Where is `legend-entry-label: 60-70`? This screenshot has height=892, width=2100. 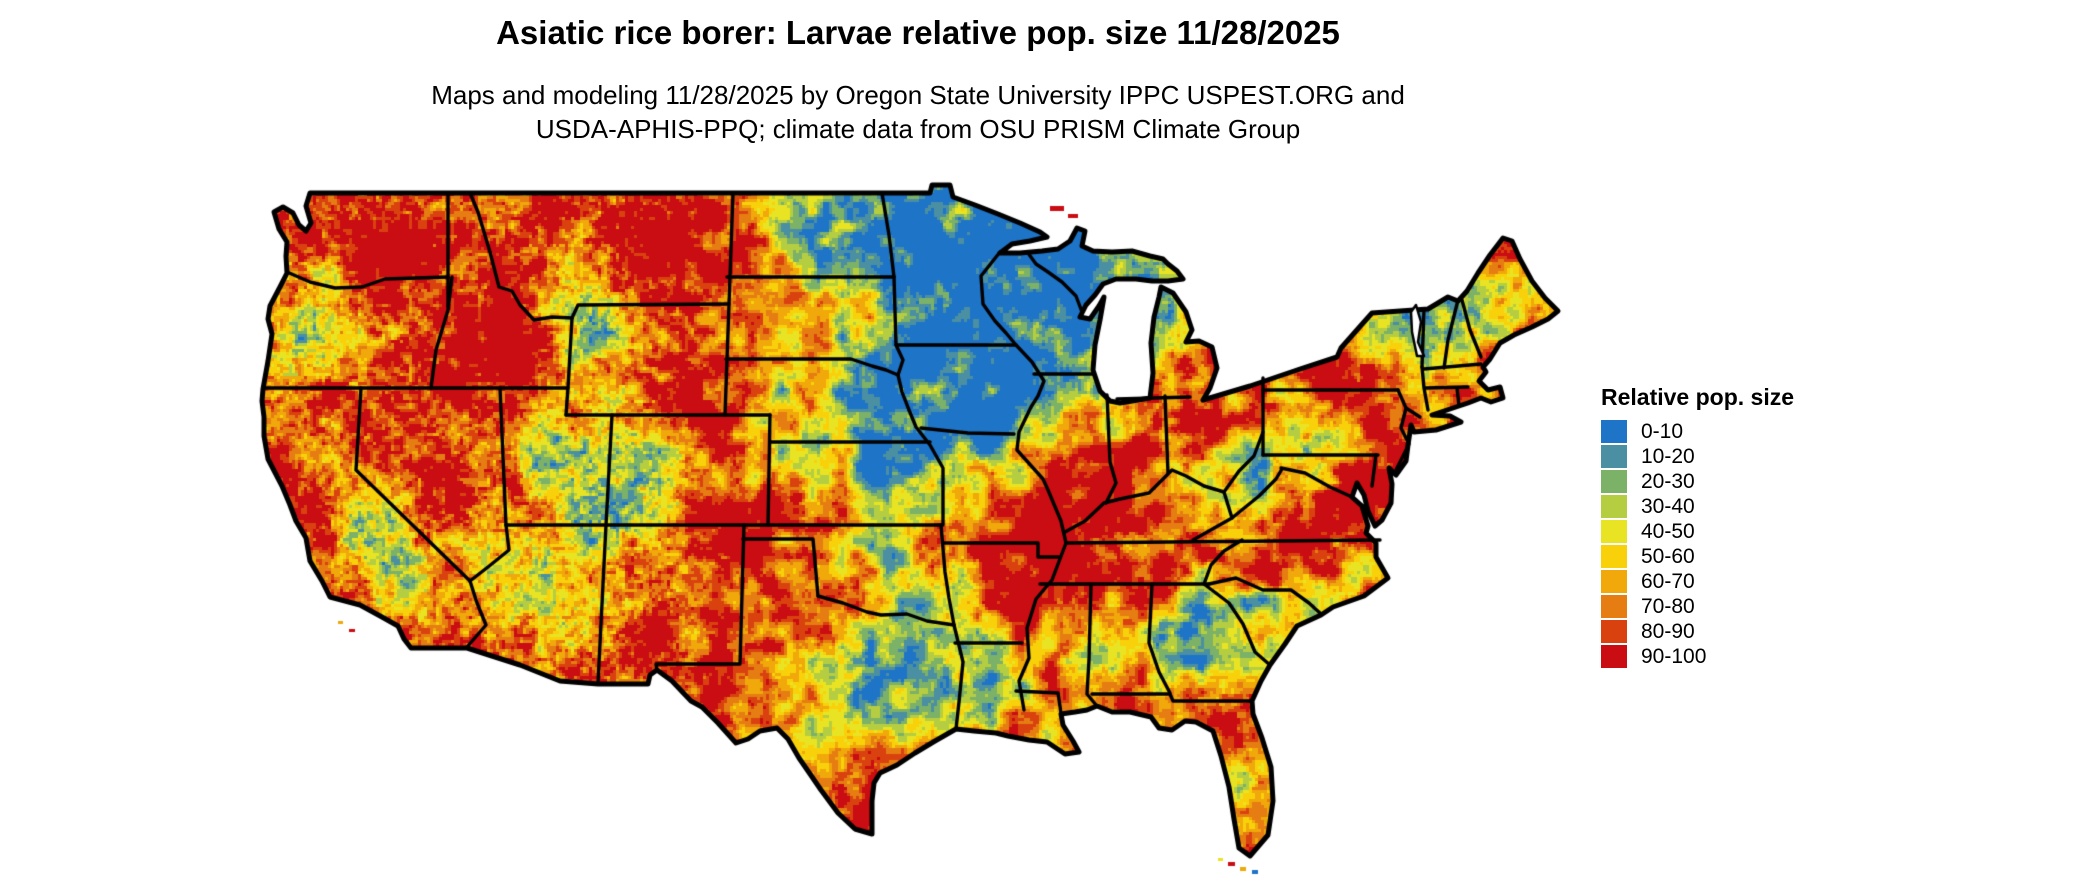 legend-entry-label: 60-70 is located at coordinates (1668, 581).